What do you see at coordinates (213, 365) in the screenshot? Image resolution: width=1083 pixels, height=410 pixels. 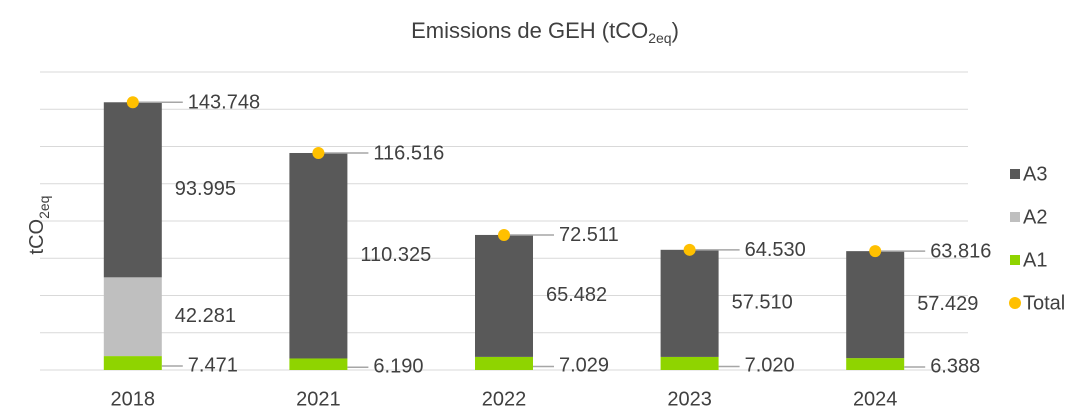 I see `data-label: 7.471` at bounding box center [213, 365].